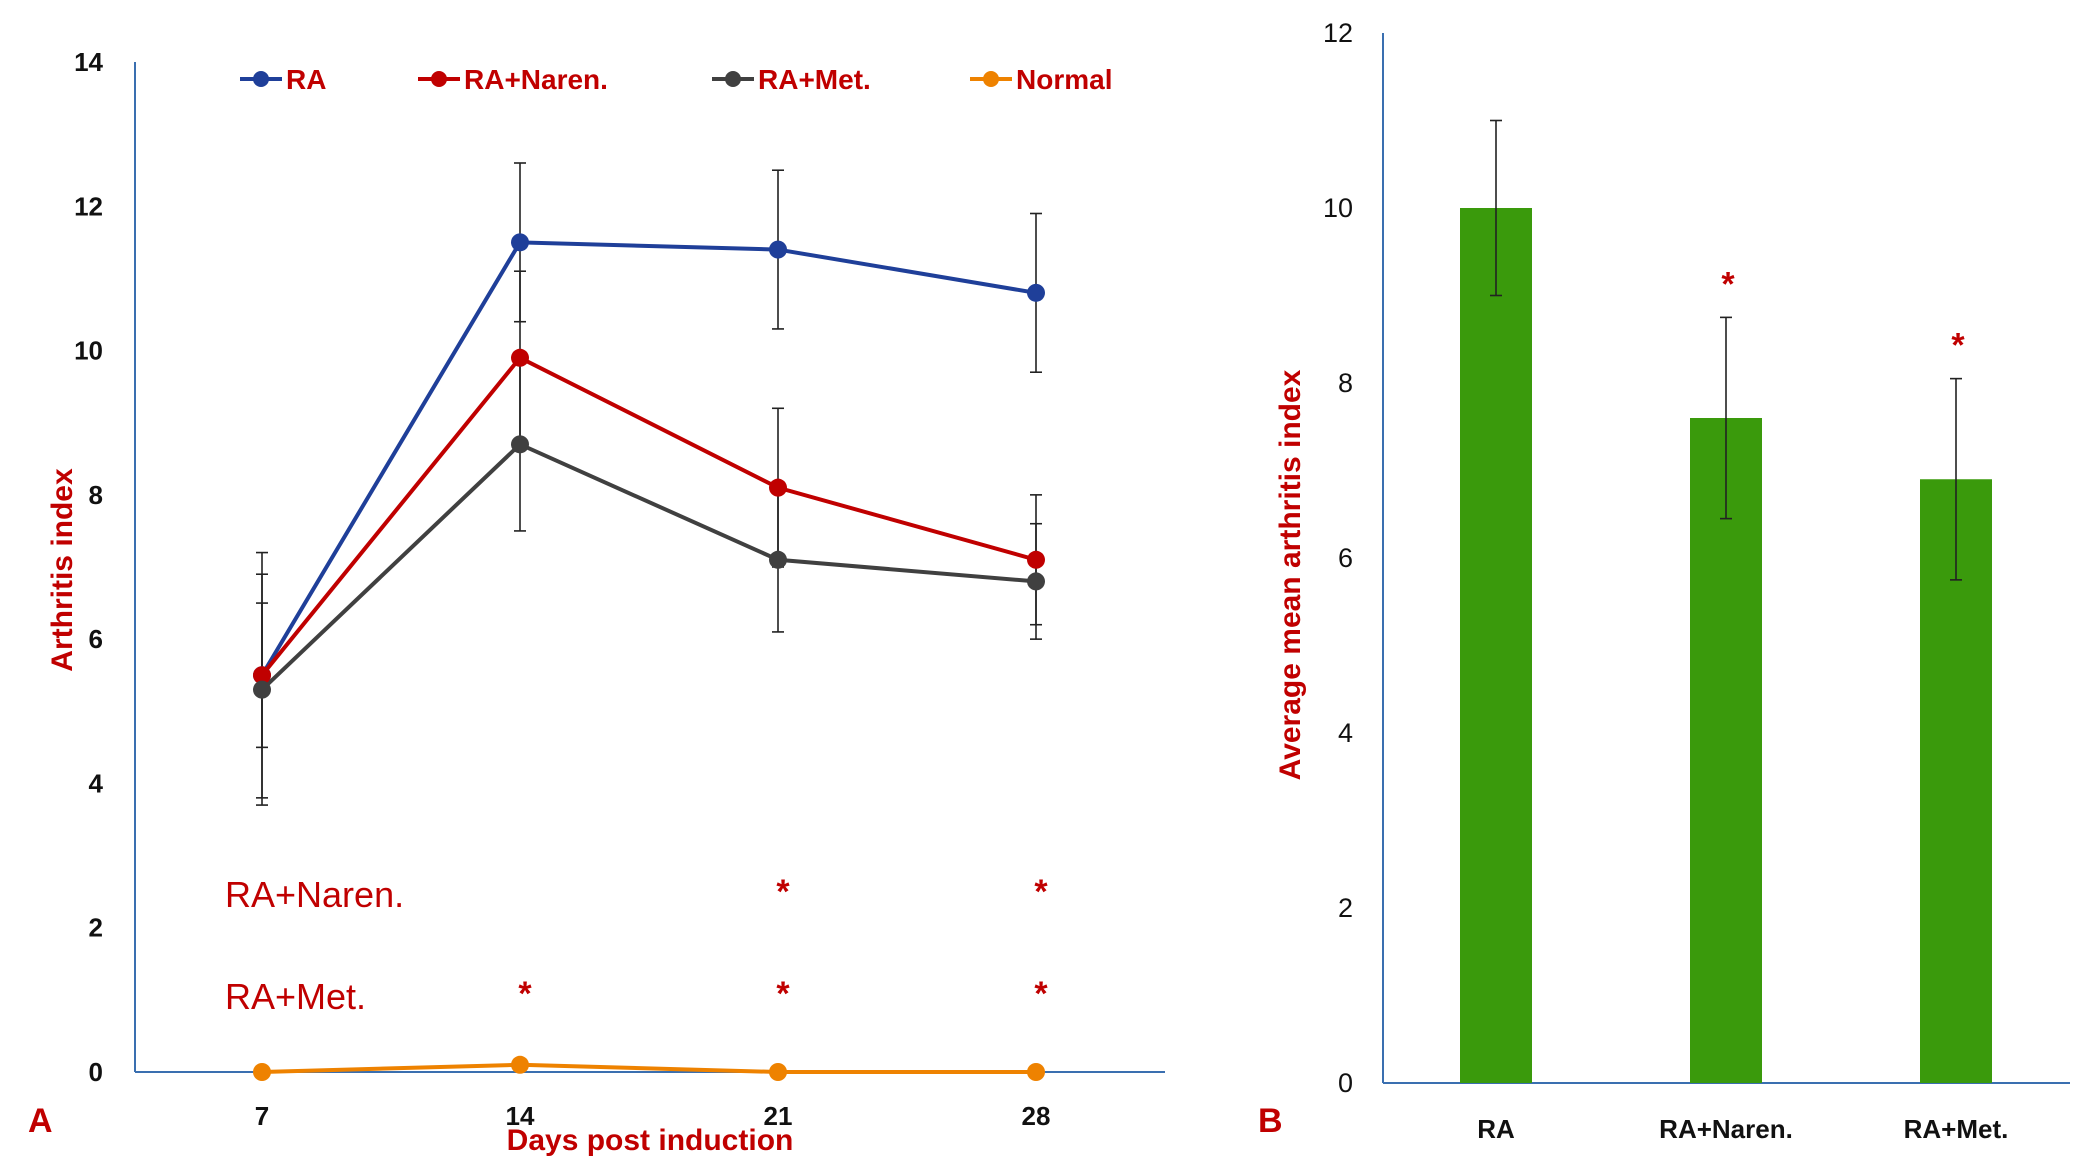 This screenshot has width=2080, height=1165. What do you see at coordinates (653, 1116) in the screenshot?
I see `panel-a-x-tick-labels: 7 14 21 28` at bounding box center [653, 1116].